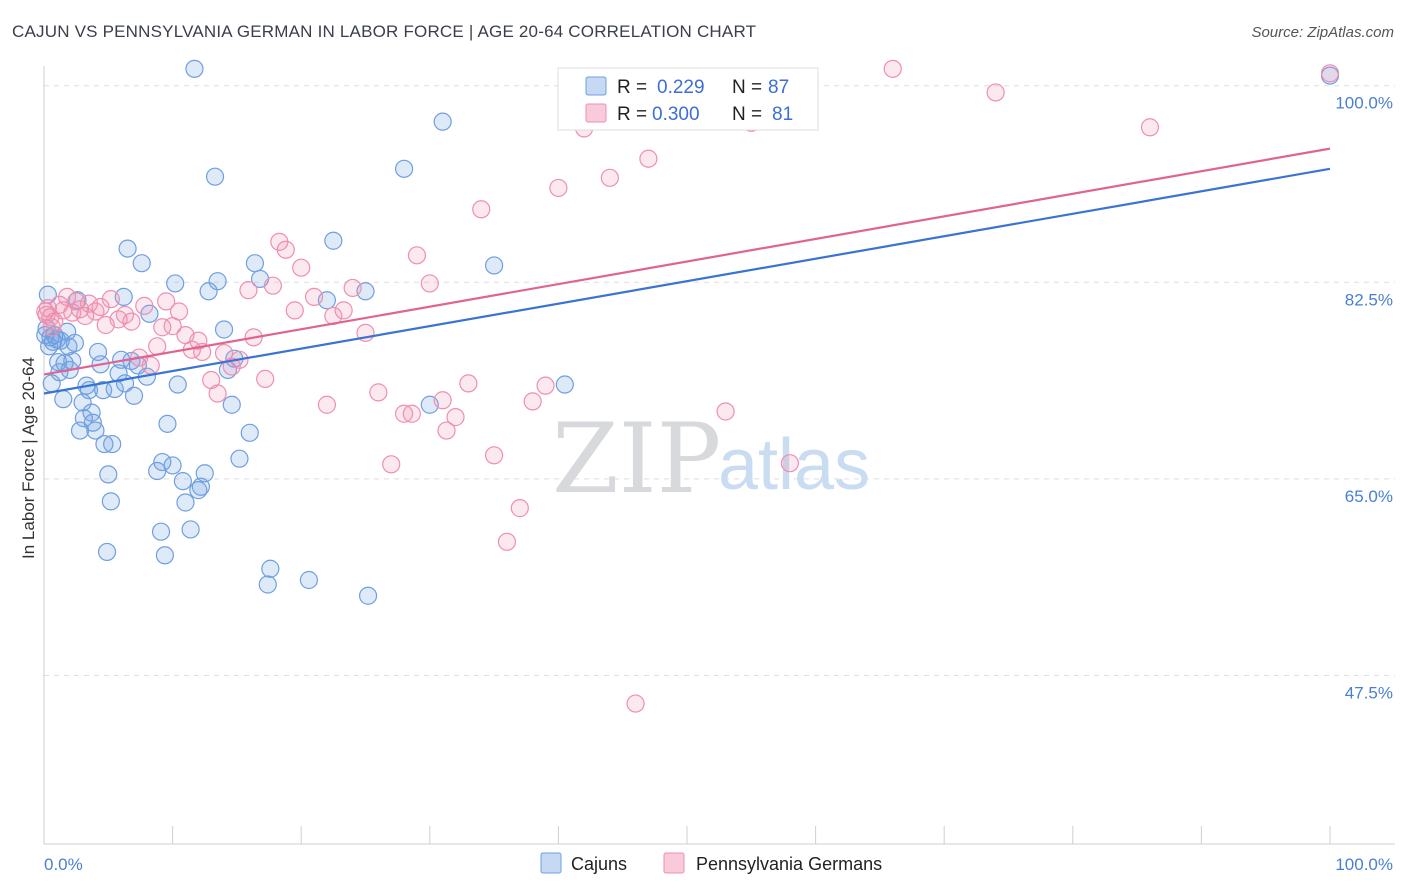 The image size is (1406, 892). I want to click on y-tick-label: 82.5%, so click(1369, 299).